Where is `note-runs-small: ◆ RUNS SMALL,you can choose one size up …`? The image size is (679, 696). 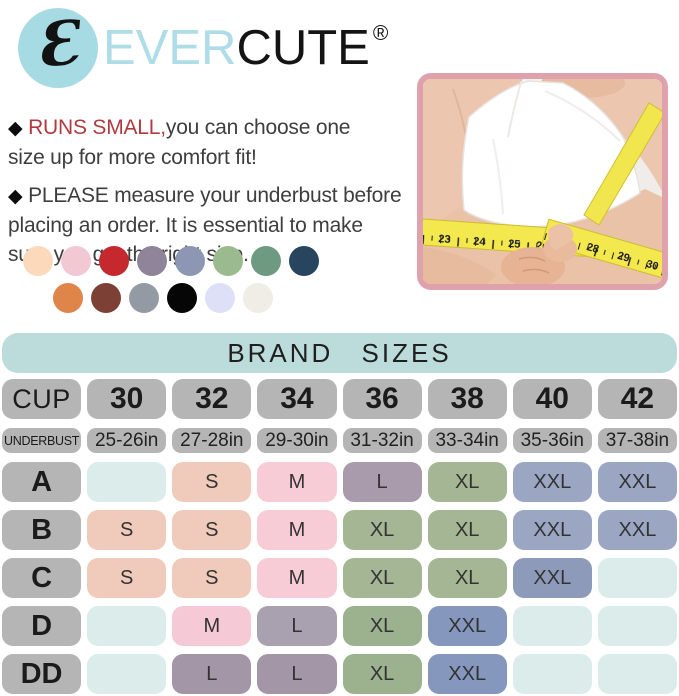 note-runs-small: ◆ RUNS SMALL,you can choose one size up … is located at coordinates (217, 142).